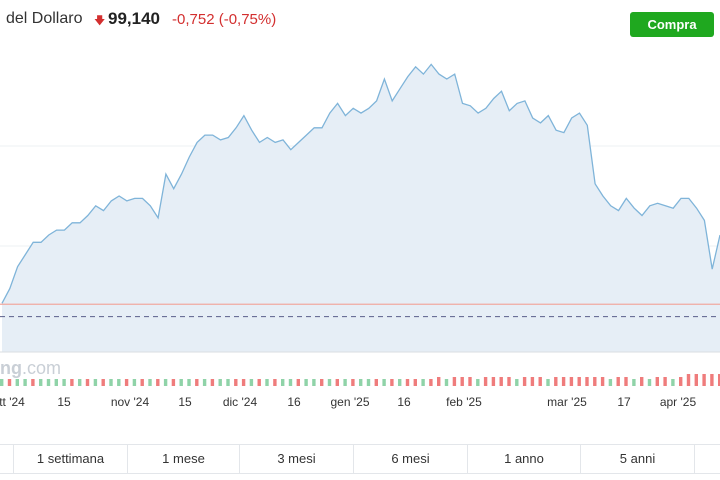 This screenshot has height=480, width=720. What do you see at coordinates (672, 24) in the screenshot?
I see `buy-button: Compra` at bounding box center [672, 24].